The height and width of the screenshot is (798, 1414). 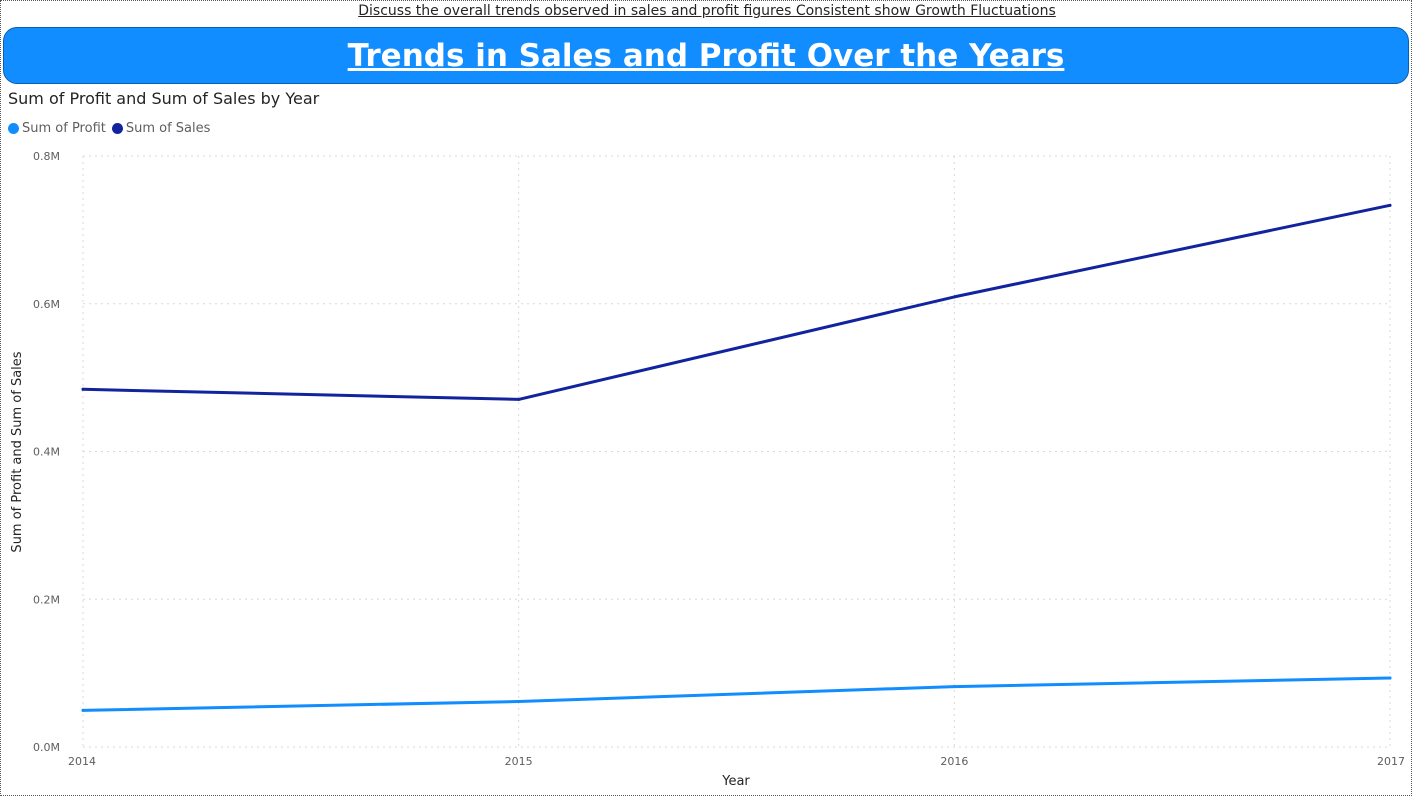 I want to click on y-tick-label: 0.0M, so click(x=46, y=747).